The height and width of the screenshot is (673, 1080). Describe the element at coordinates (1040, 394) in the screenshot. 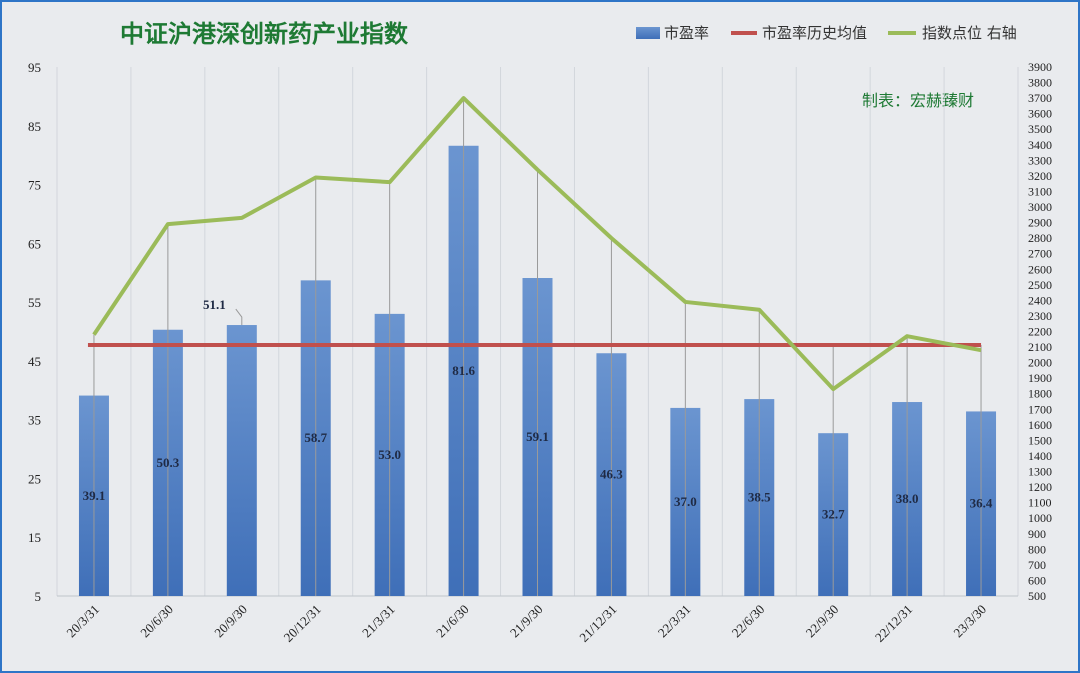

I see `y-right-tick-label: 1800` at that location.